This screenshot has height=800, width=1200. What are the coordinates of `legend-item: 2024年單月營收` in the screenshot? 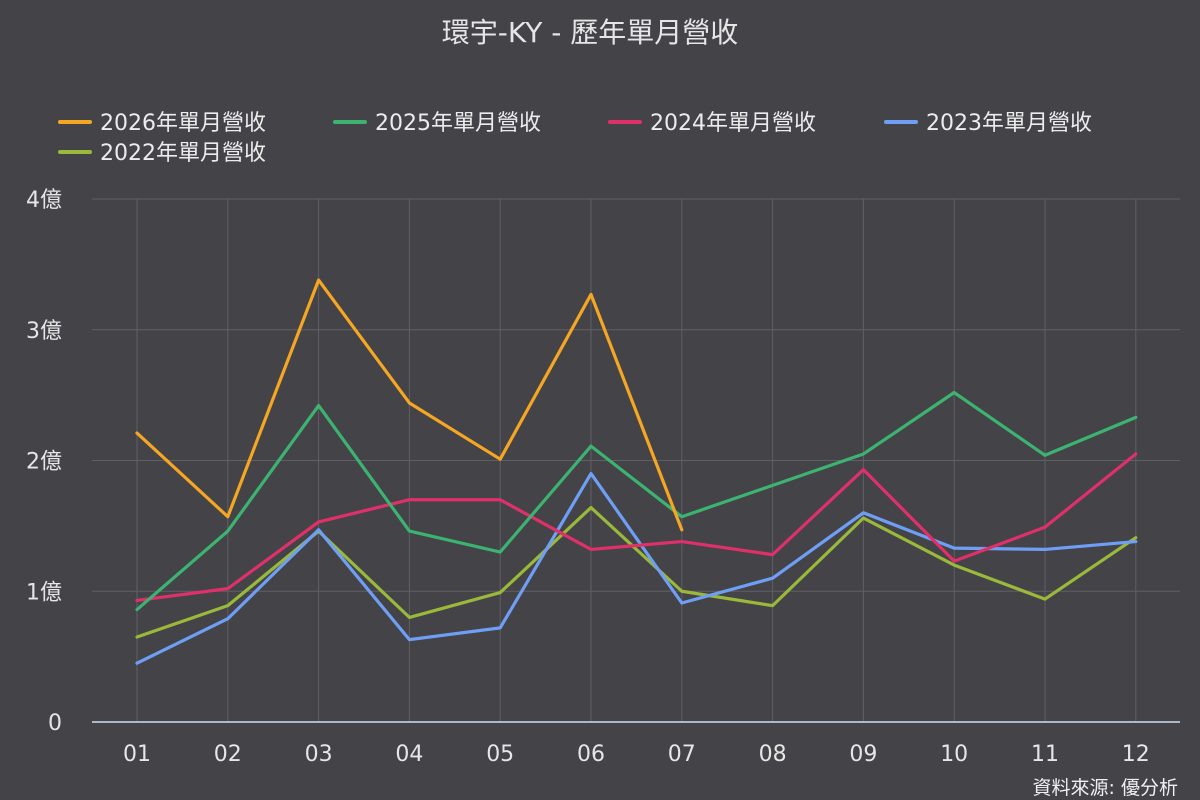 It's located at (712, 123).